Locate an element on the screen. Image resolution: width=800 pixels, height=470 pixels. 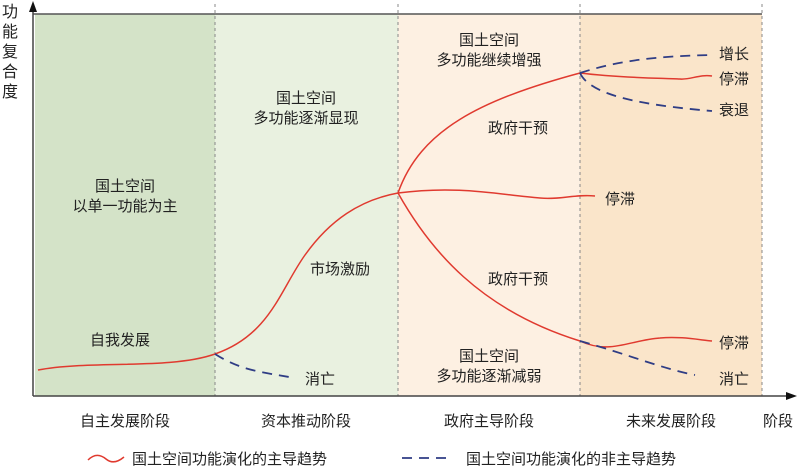
stage3-description-up: 国土空间 多功能继续增强 is located at coordinates (489, 50).